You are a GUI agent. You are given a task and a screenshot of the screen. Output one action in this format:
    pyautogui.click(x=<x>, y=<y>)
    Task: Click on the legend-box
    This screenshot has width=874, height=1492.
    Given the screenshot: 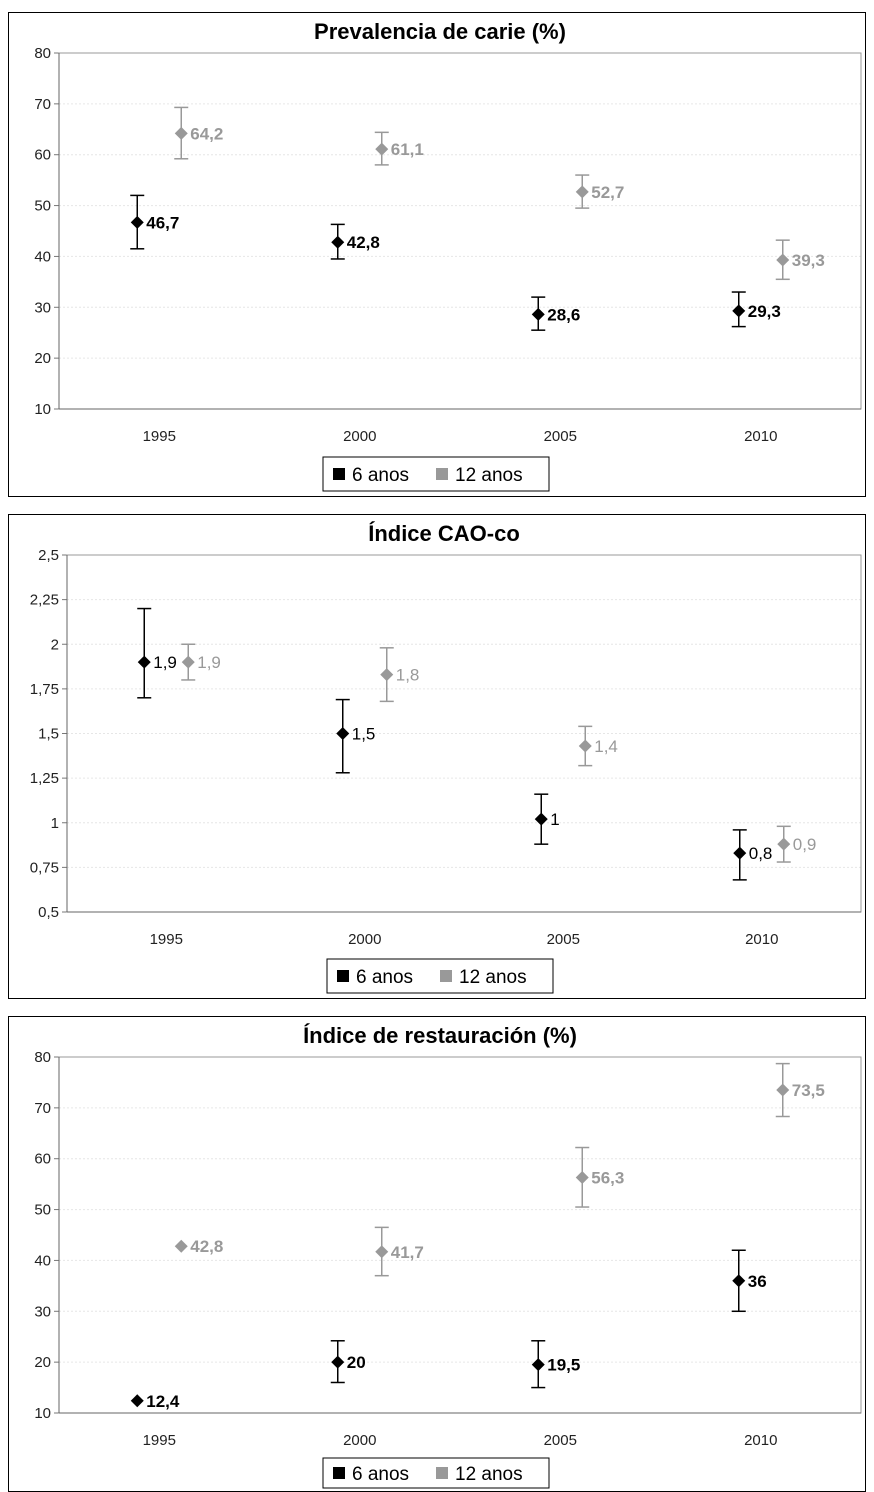 What is the action you would take?
    pyautogui.click(x=440, y=976)
    